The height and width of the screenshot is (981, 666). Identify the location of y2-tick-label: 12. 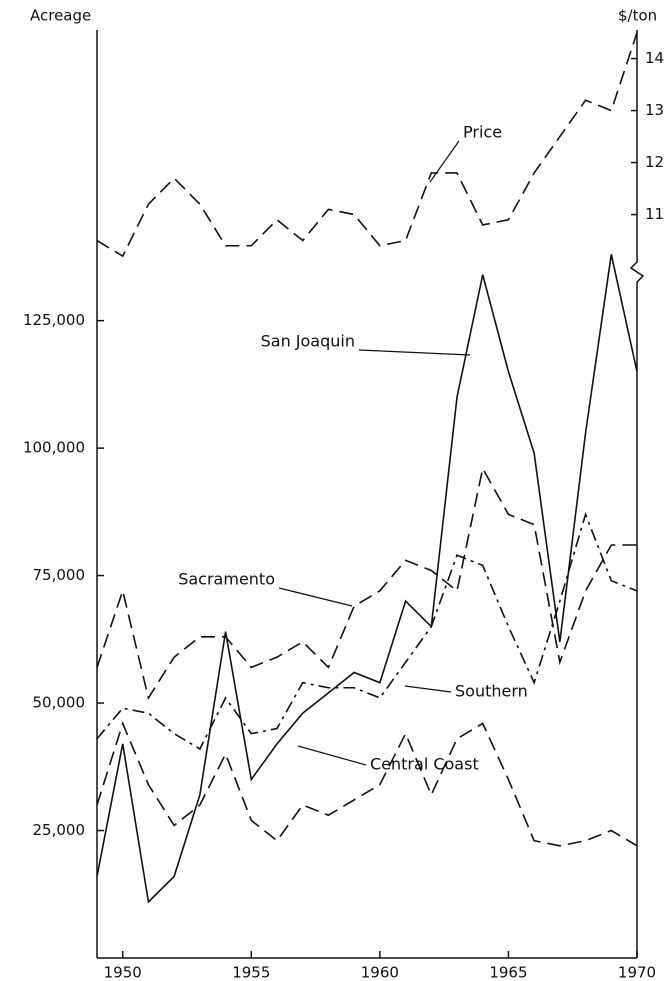
(654, 162).